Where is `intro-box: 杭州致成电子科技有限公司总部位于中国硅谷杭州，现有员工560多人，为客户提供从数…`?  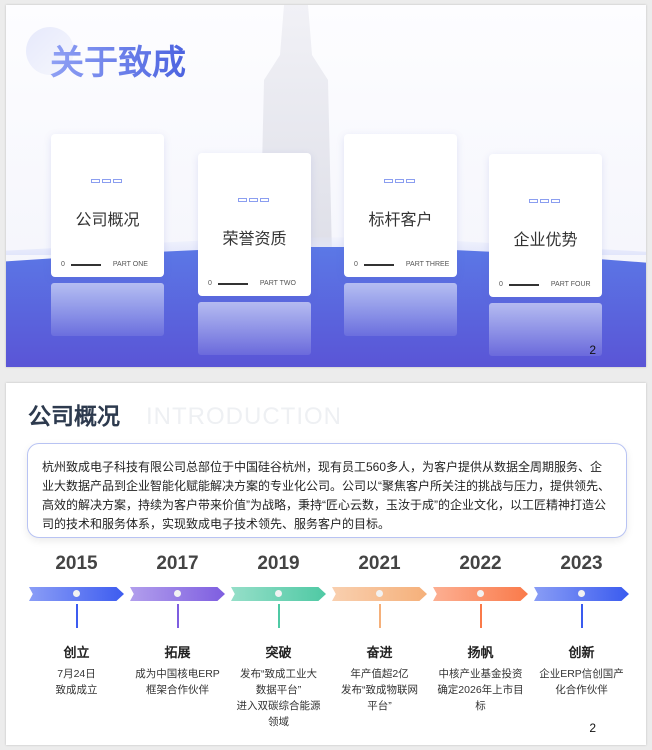 intro-box: 杭州致成电子科技有限公司总部位于中国硅谷杭州，现有员工560多人，为客户提供从数… is located at coordinates (327, 490).